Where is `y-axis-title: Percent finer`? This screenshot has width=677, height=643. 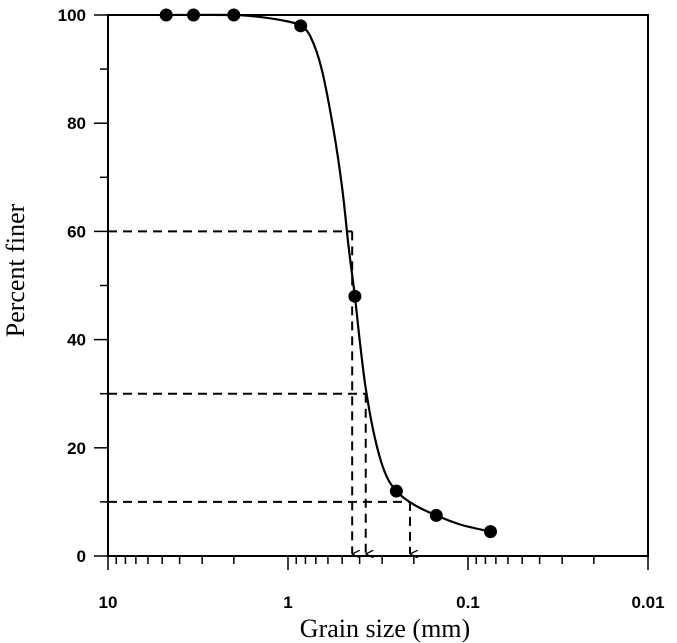
y-axis-title: Percent finer is located at coordinates (15, 270).